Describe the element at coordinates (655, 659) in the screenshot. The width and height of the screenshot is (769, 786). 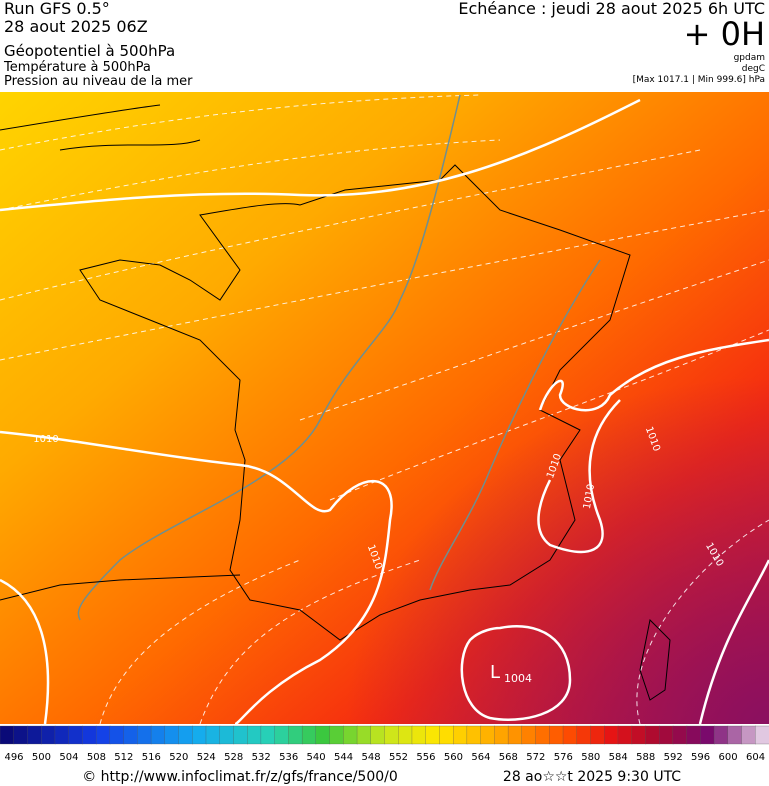
I see `corsica-outline` at that location.